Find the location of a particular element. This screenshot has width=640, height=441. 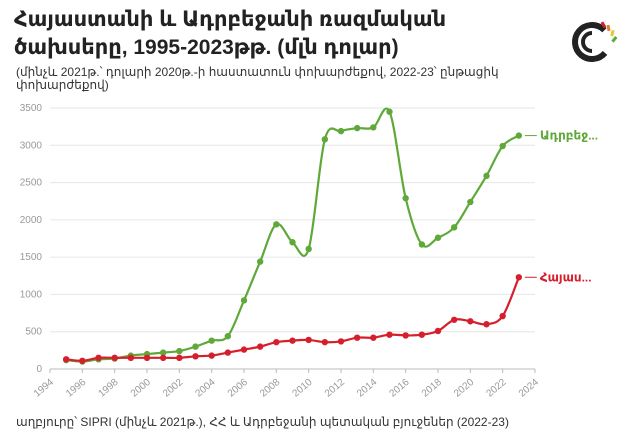

x-tick-label: 2006 is located at coordinates (238, 388).